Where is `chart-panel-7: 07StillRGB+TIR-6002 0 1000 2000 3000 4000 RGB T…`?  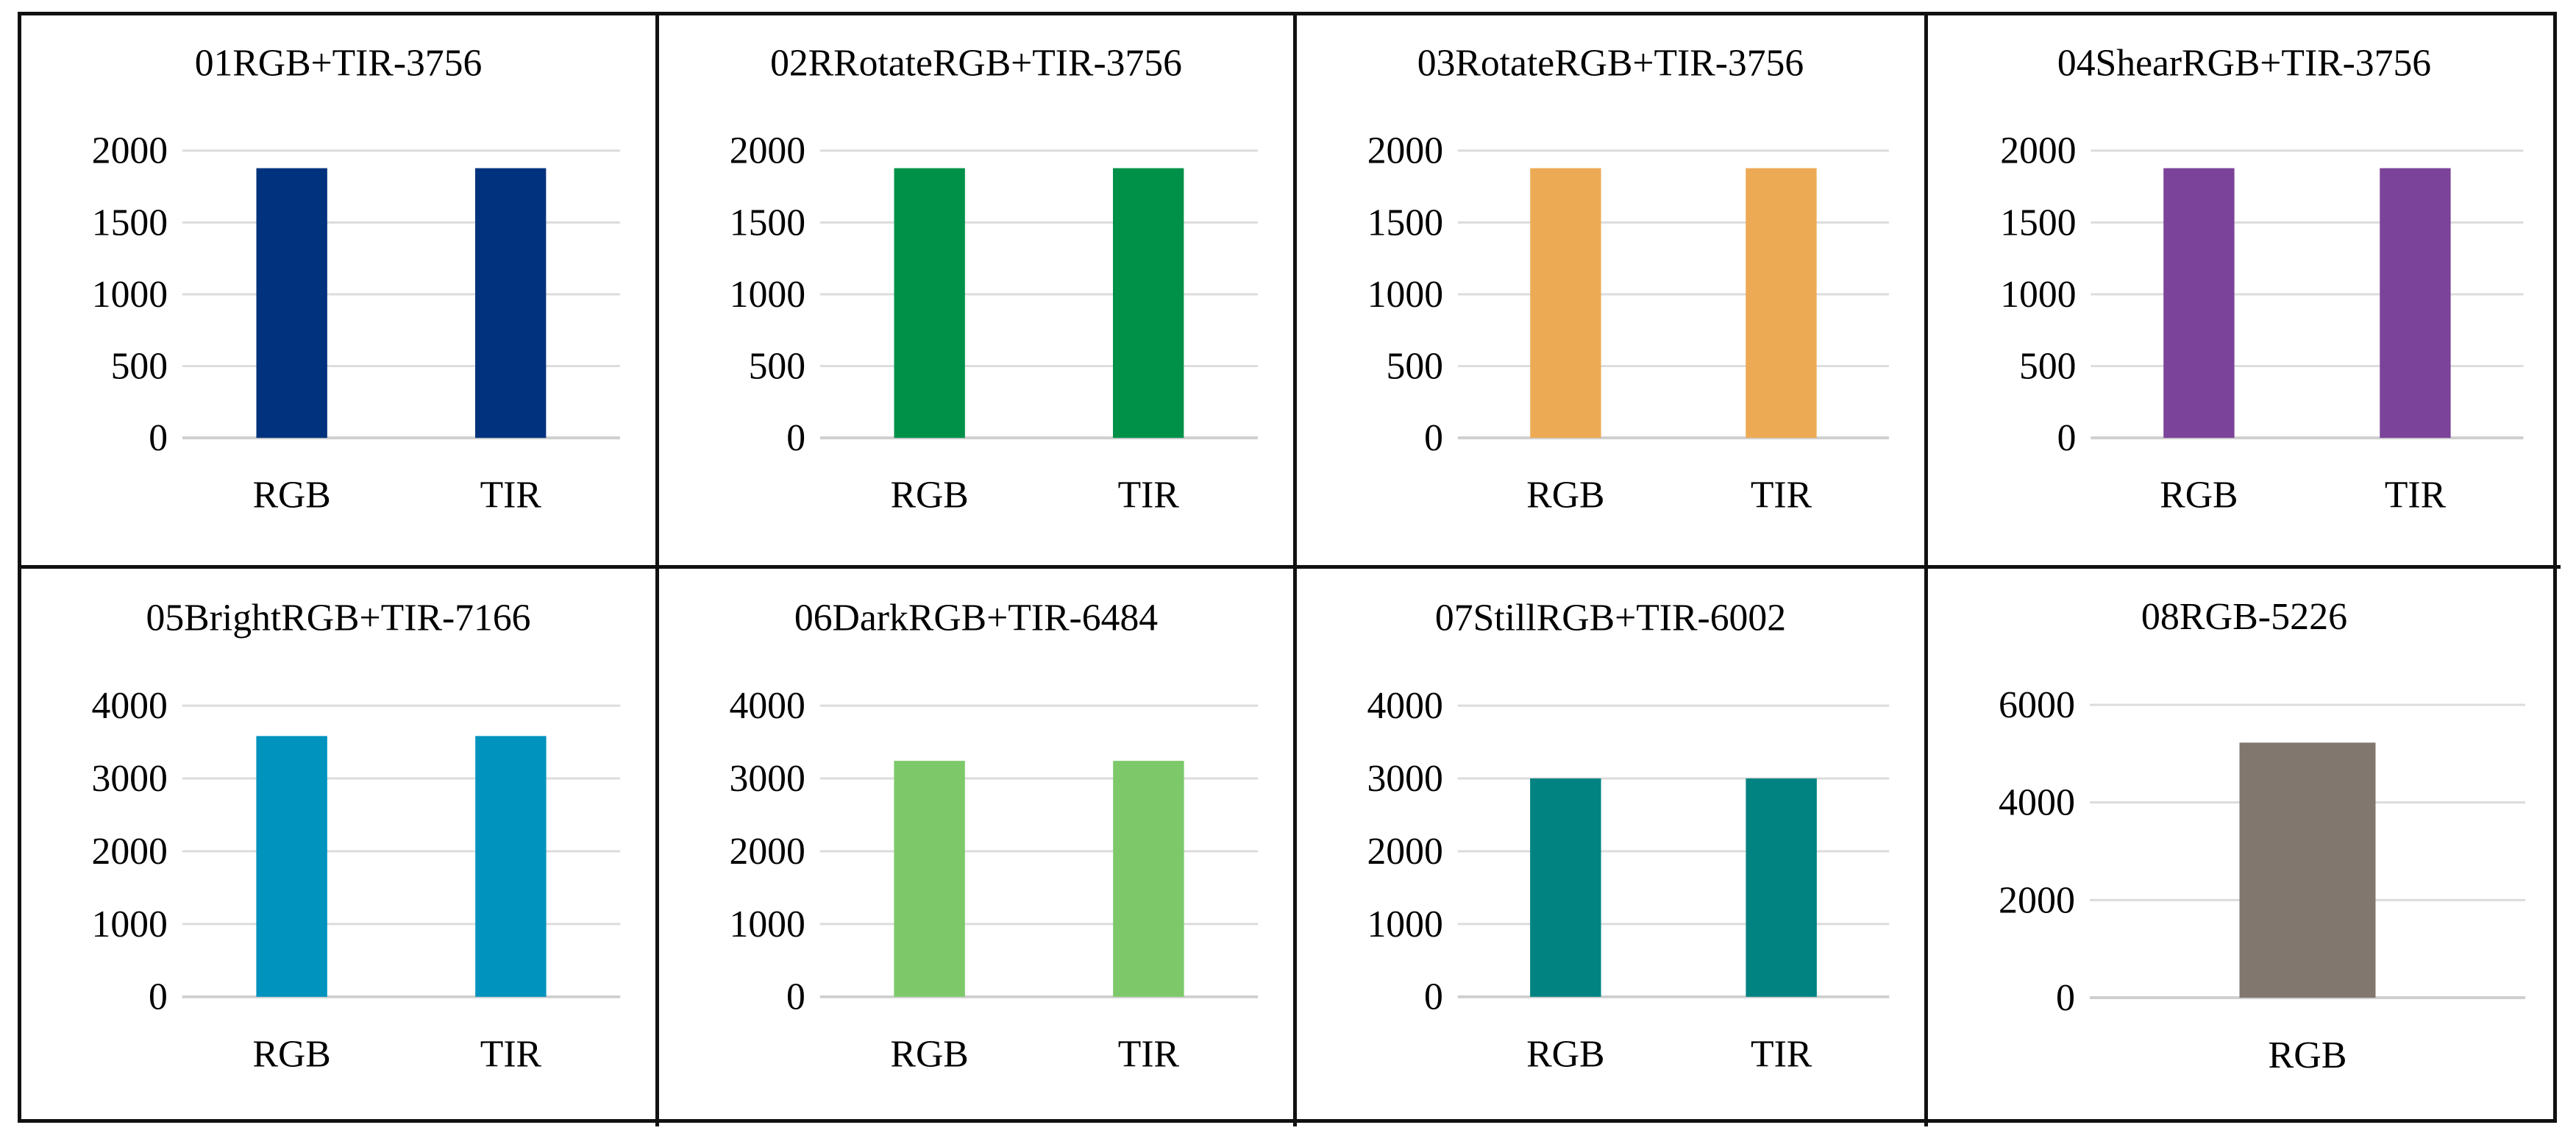
chart-panel-7: 07StillRGB+TIR-6002 0 1000 2000 3000 4000 RGB T… is located at coordinates (1612, 847).